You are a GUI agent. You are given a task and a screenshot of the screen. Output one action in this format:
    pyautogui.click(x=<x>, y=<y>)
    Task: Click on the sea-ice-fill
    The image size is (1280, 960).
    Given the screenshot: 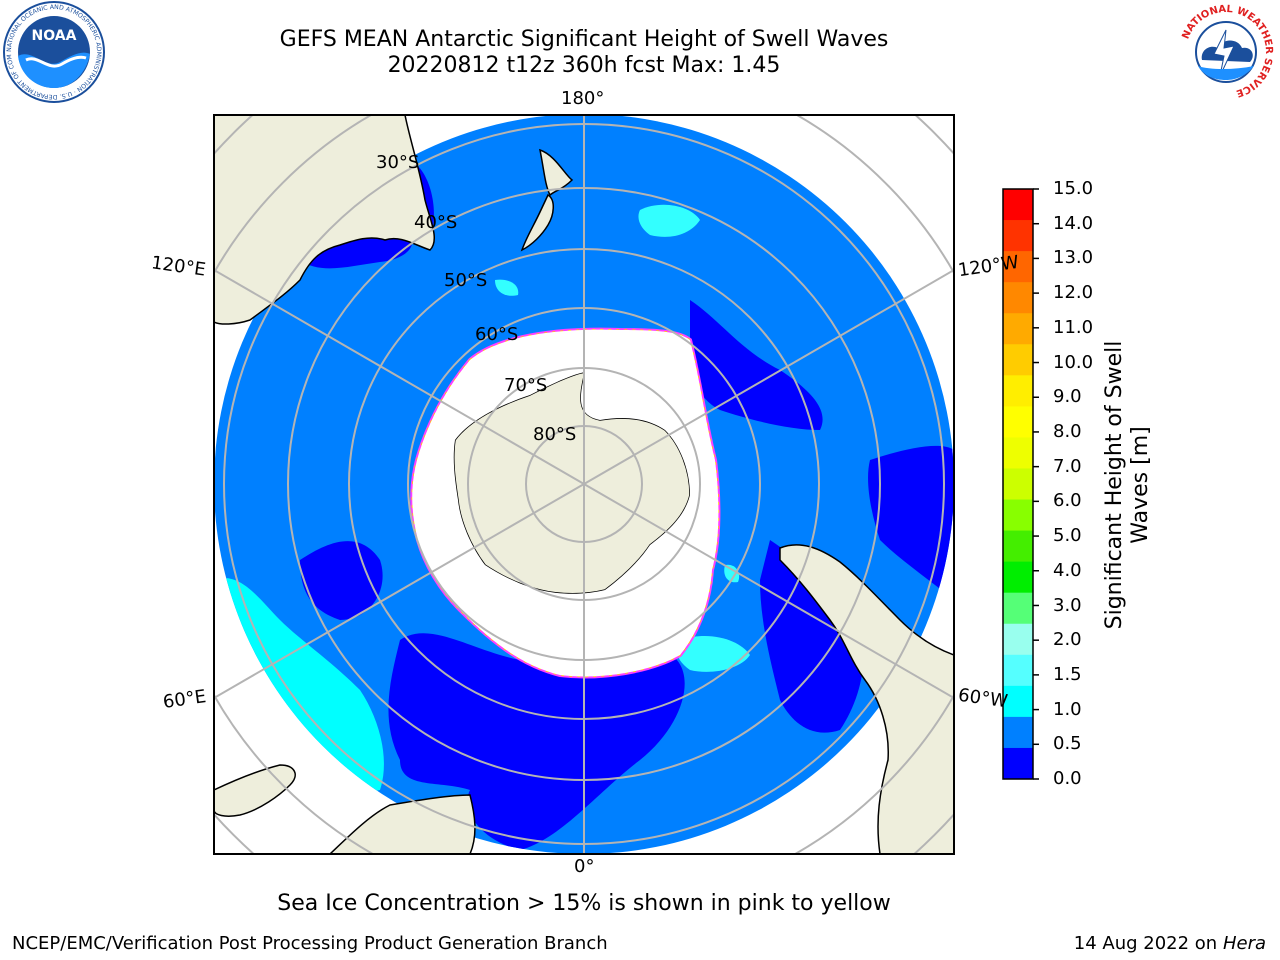 What is the action you would take?
    pyautogui.click(x=565, y=503)
    